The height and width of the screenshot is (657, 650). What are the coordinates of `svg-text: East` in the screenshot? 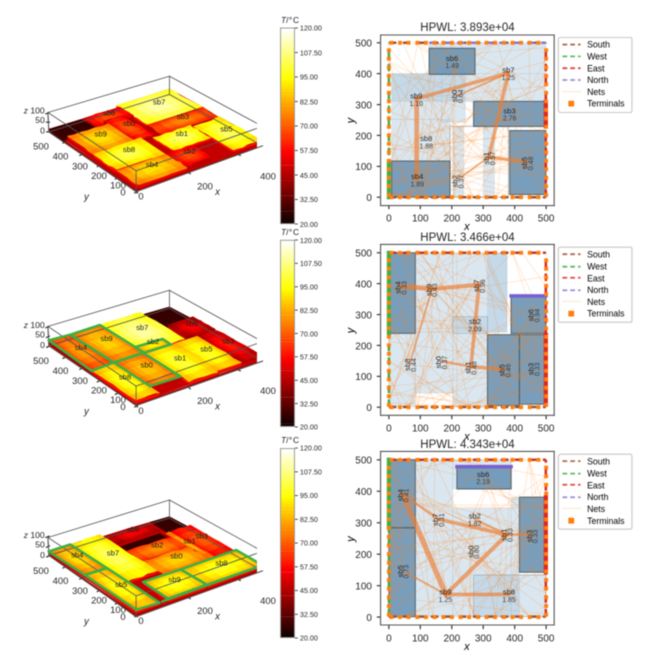 It's located at (596, 278).